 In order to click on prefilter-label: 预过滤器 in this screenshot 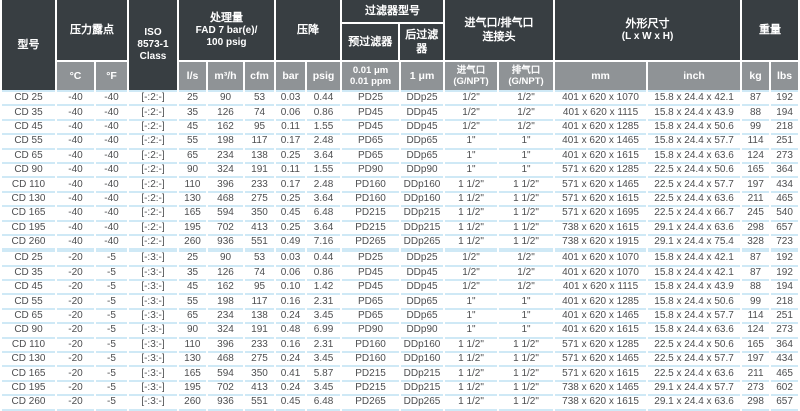, I will do `click(371, 42)`.